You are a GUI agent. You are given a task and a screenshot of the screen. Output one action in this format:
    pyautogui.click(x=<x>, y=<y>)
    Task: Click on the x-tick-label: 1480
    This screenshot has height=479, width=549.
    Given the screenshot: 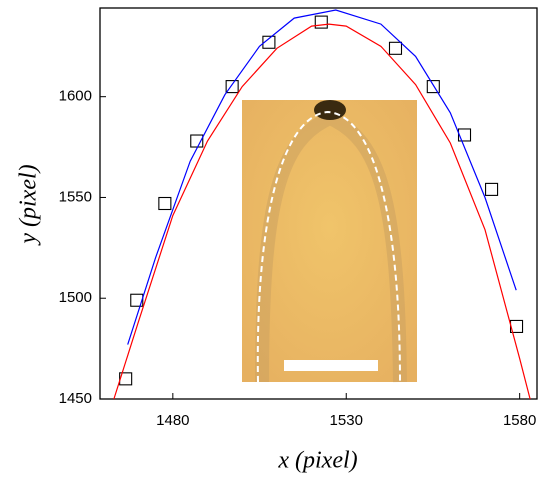 What is the action you would take?
    pyautogui.click(x=172, y=420)
    